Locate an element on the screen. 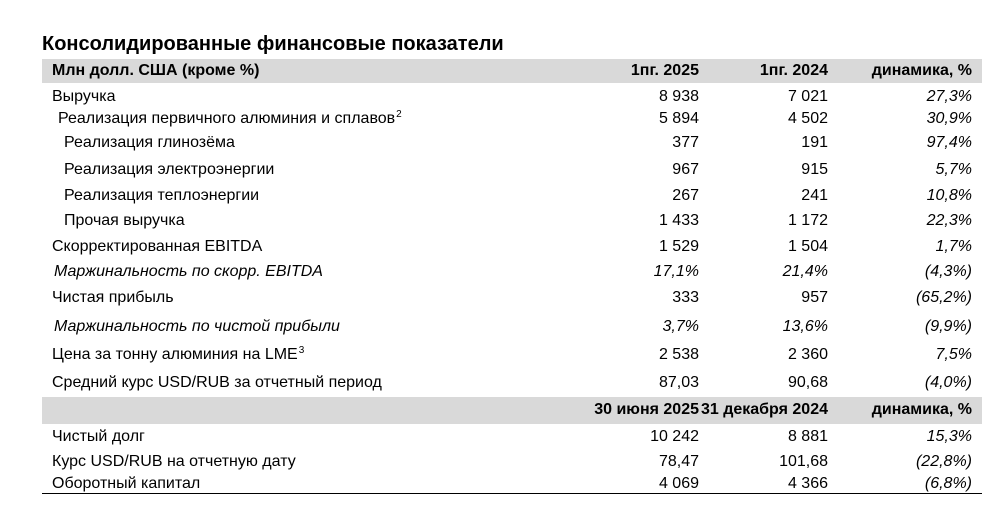 The width and height of the screenshot is (997, 505). row-change: 22,3% is located at coordinates (949, 220).